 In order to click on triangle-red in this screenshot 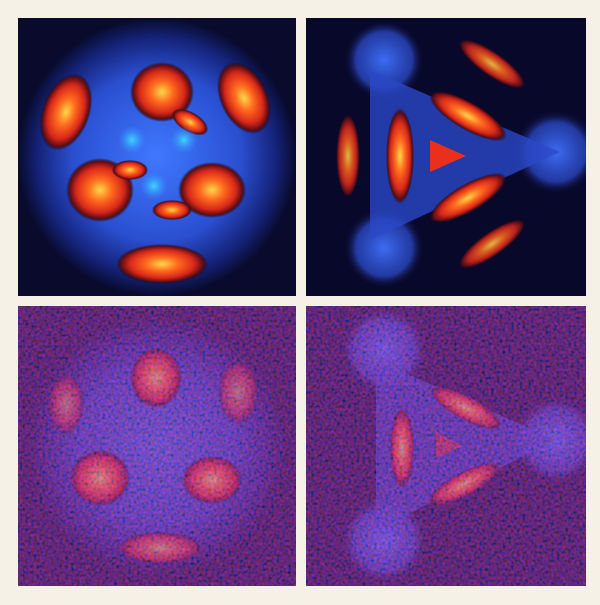, I will do `click(448, 156)`.